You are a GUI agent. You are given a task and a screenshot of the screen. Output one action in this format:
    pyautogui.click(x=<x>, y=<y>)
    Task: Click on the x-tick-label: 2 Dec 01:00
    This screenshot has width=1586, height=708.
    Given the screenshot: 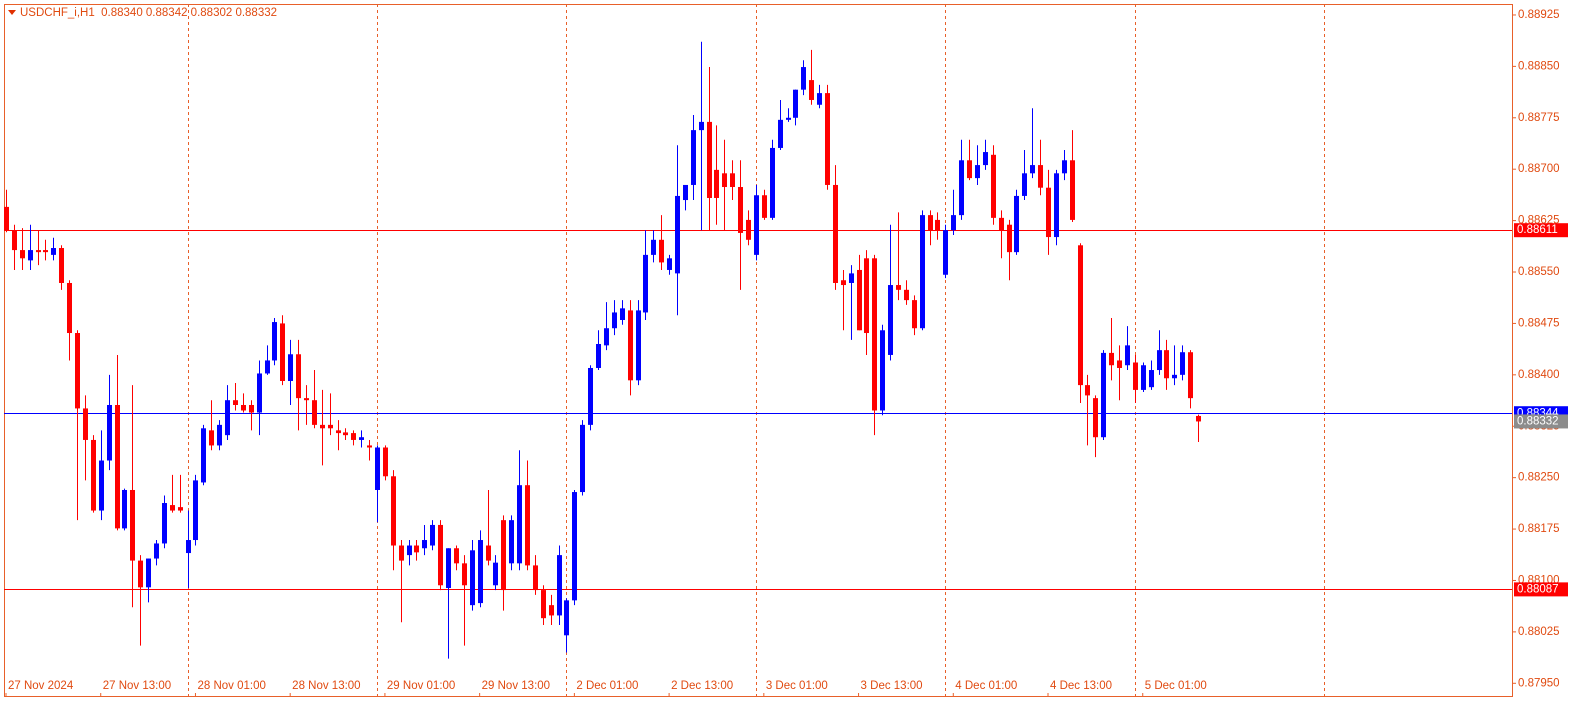 What is the action you would take?
    pyautogui.click(x=607, y=686)
    